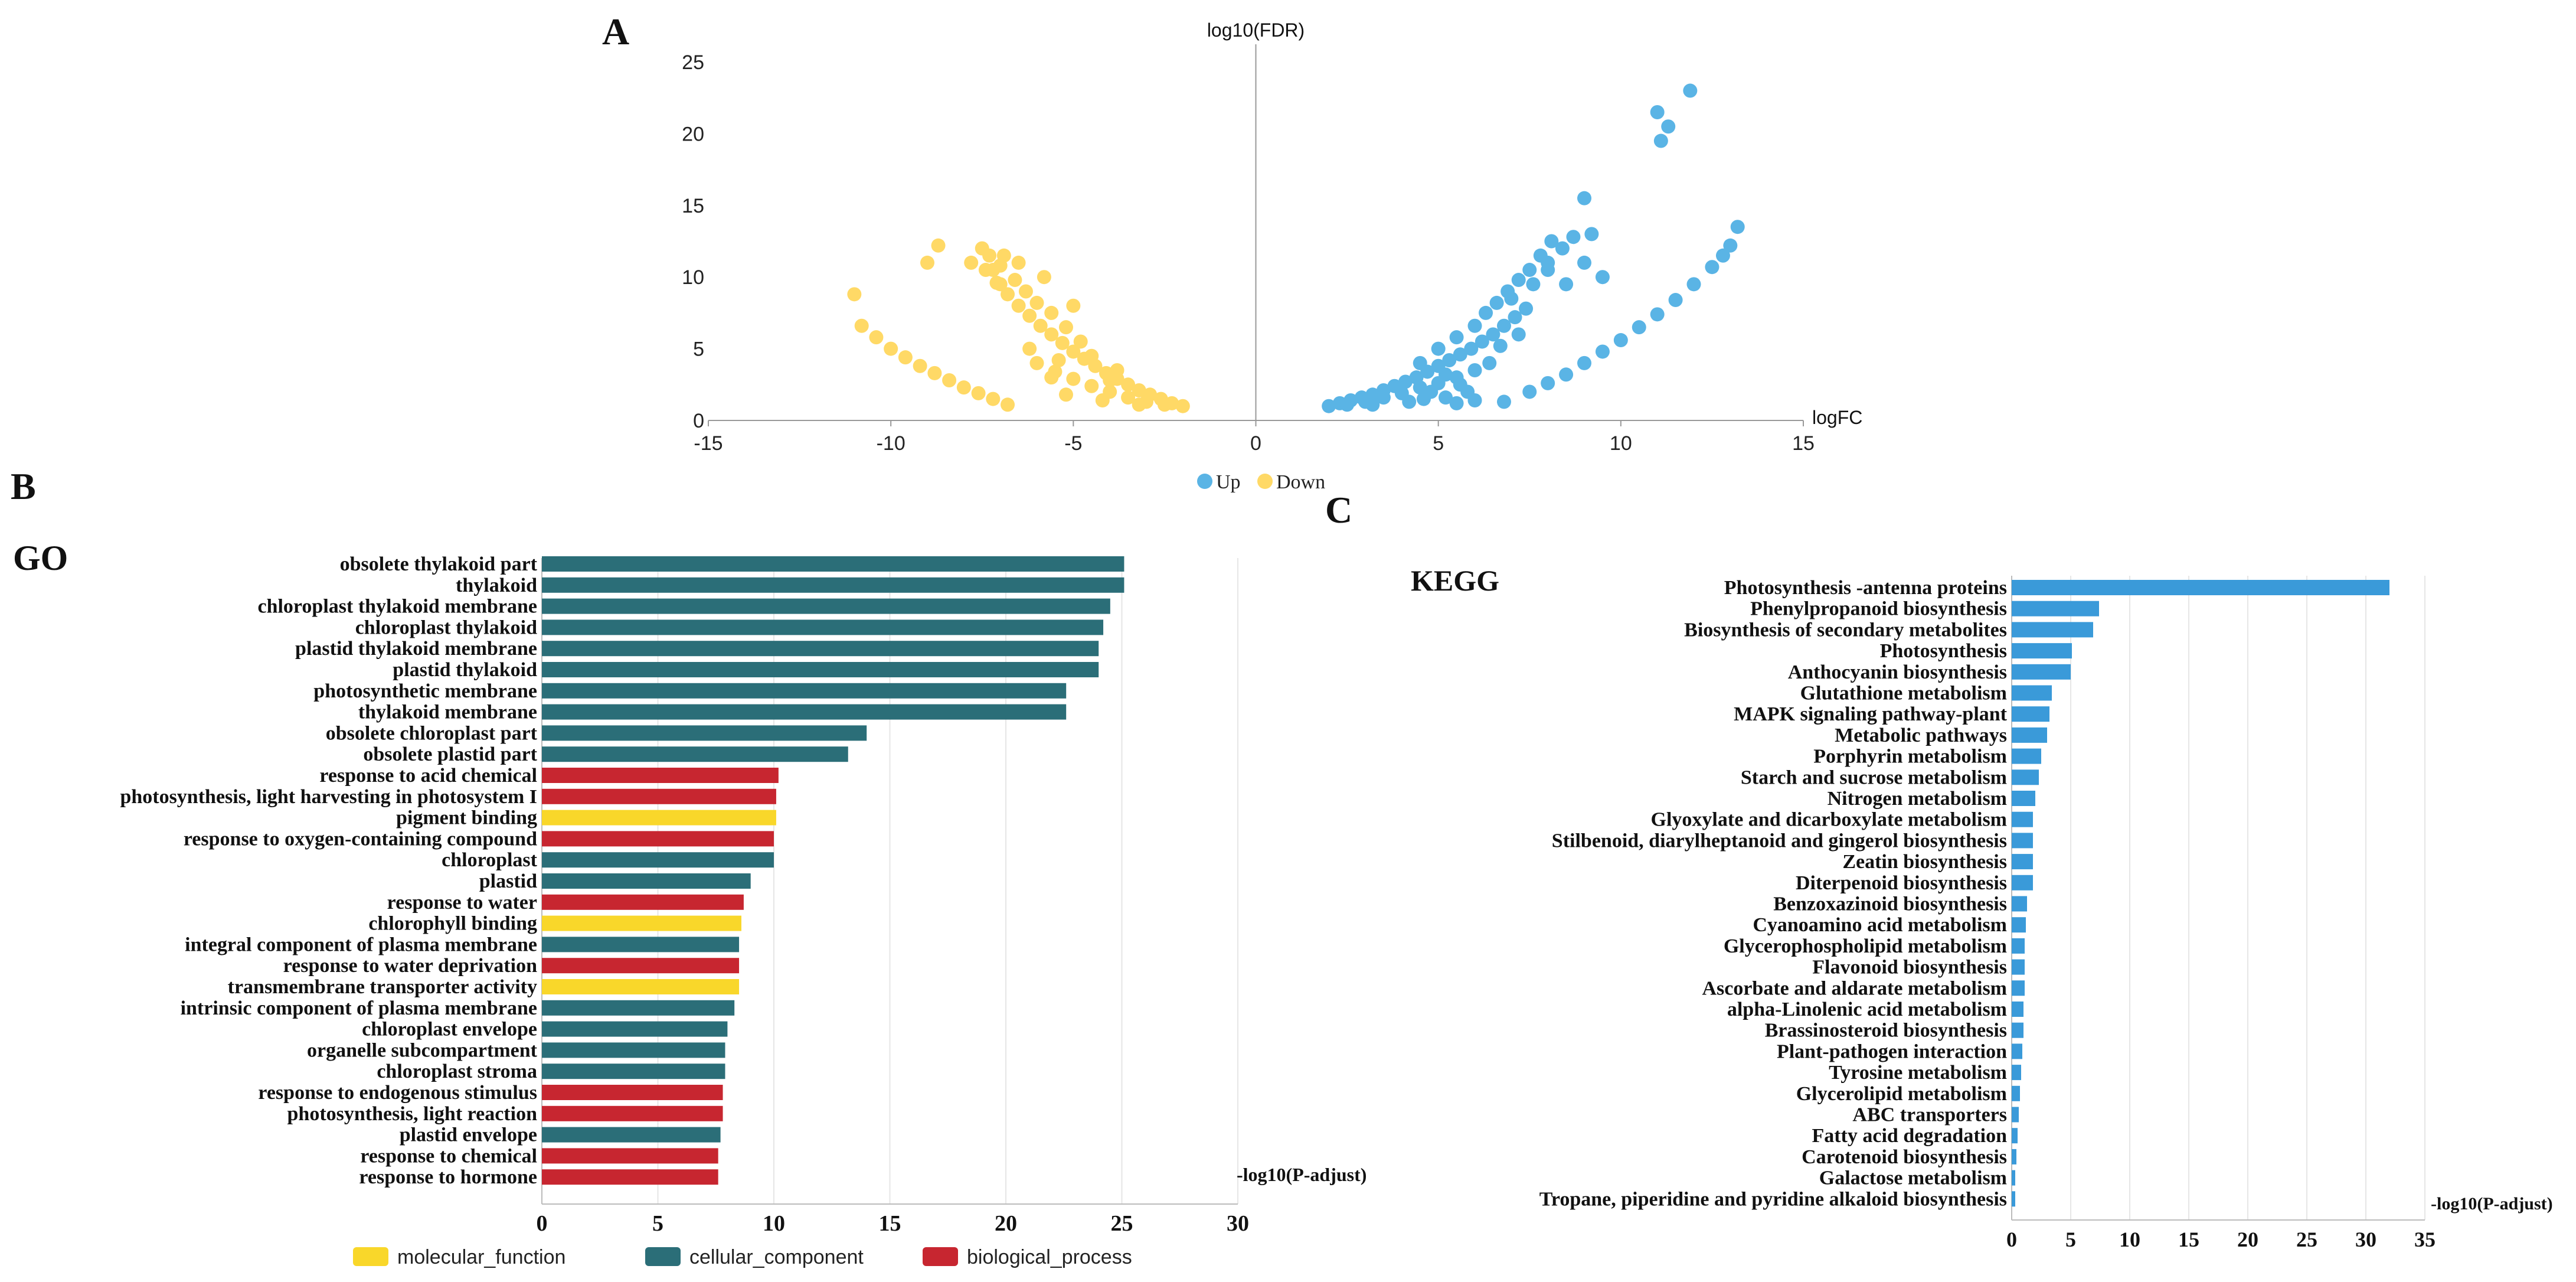 Image resolution: width=2576 pixels, height=1282 pixels. I want to click on category-label: Ascorbate and aldarate metabolism, so click(1854, 988).